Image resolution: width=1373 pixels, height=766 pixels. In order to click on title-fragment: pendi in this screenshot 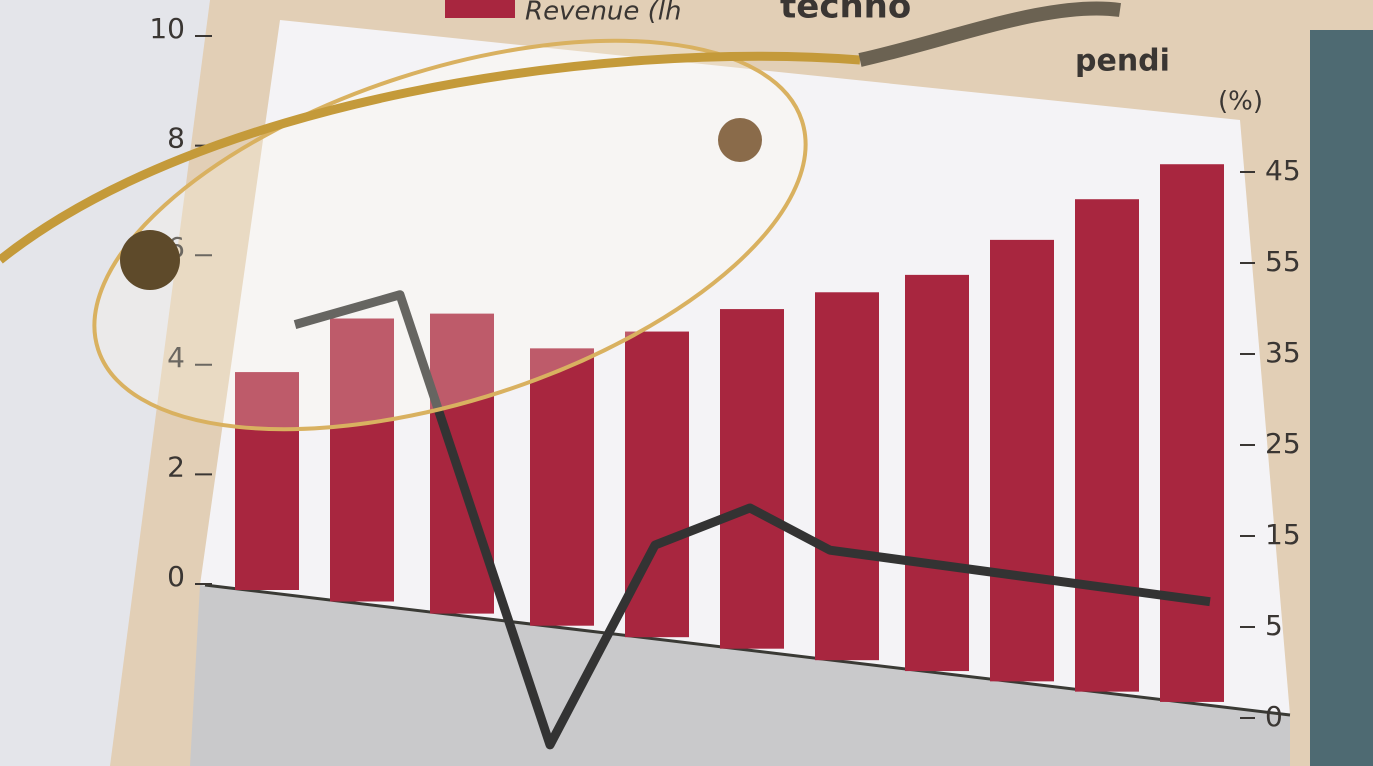, I will do `click(1122, 61)`.